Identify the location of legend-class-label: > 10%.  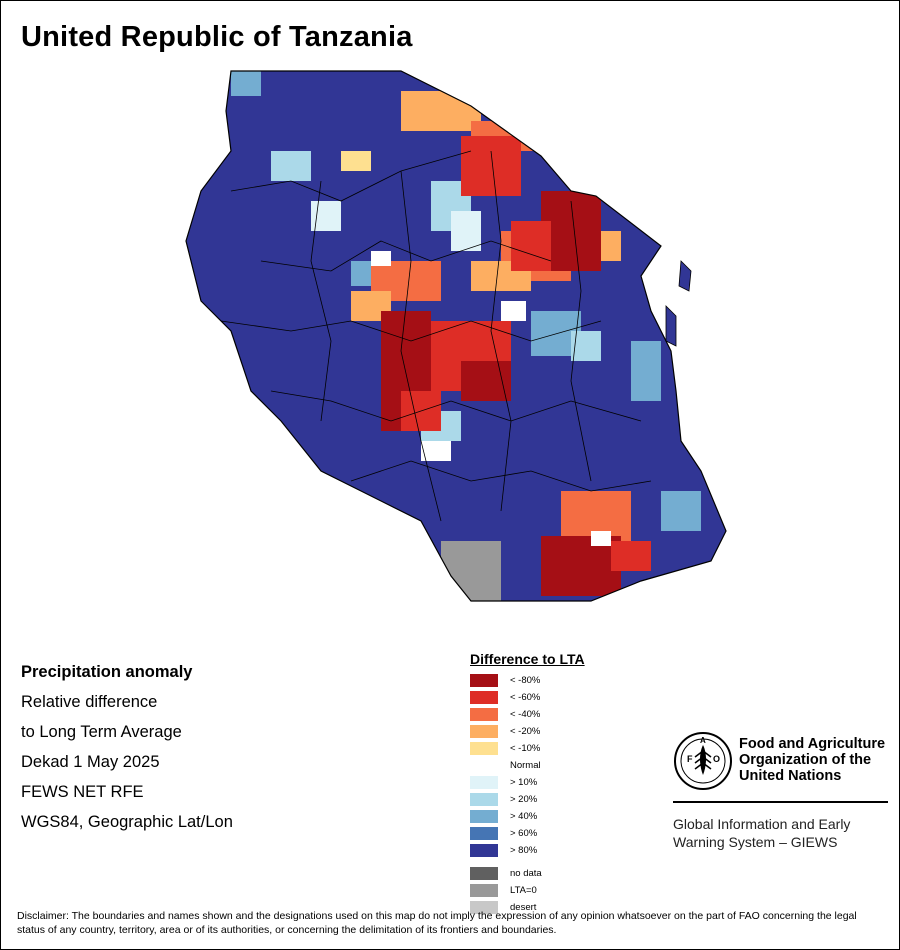
(524, 782).